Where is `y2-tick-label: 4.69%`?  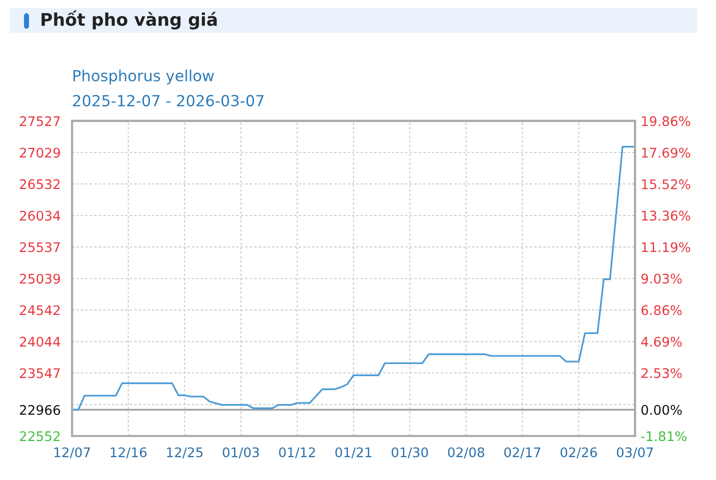 y2-tick-label: 4.69% is located at coordinates (661, 341).